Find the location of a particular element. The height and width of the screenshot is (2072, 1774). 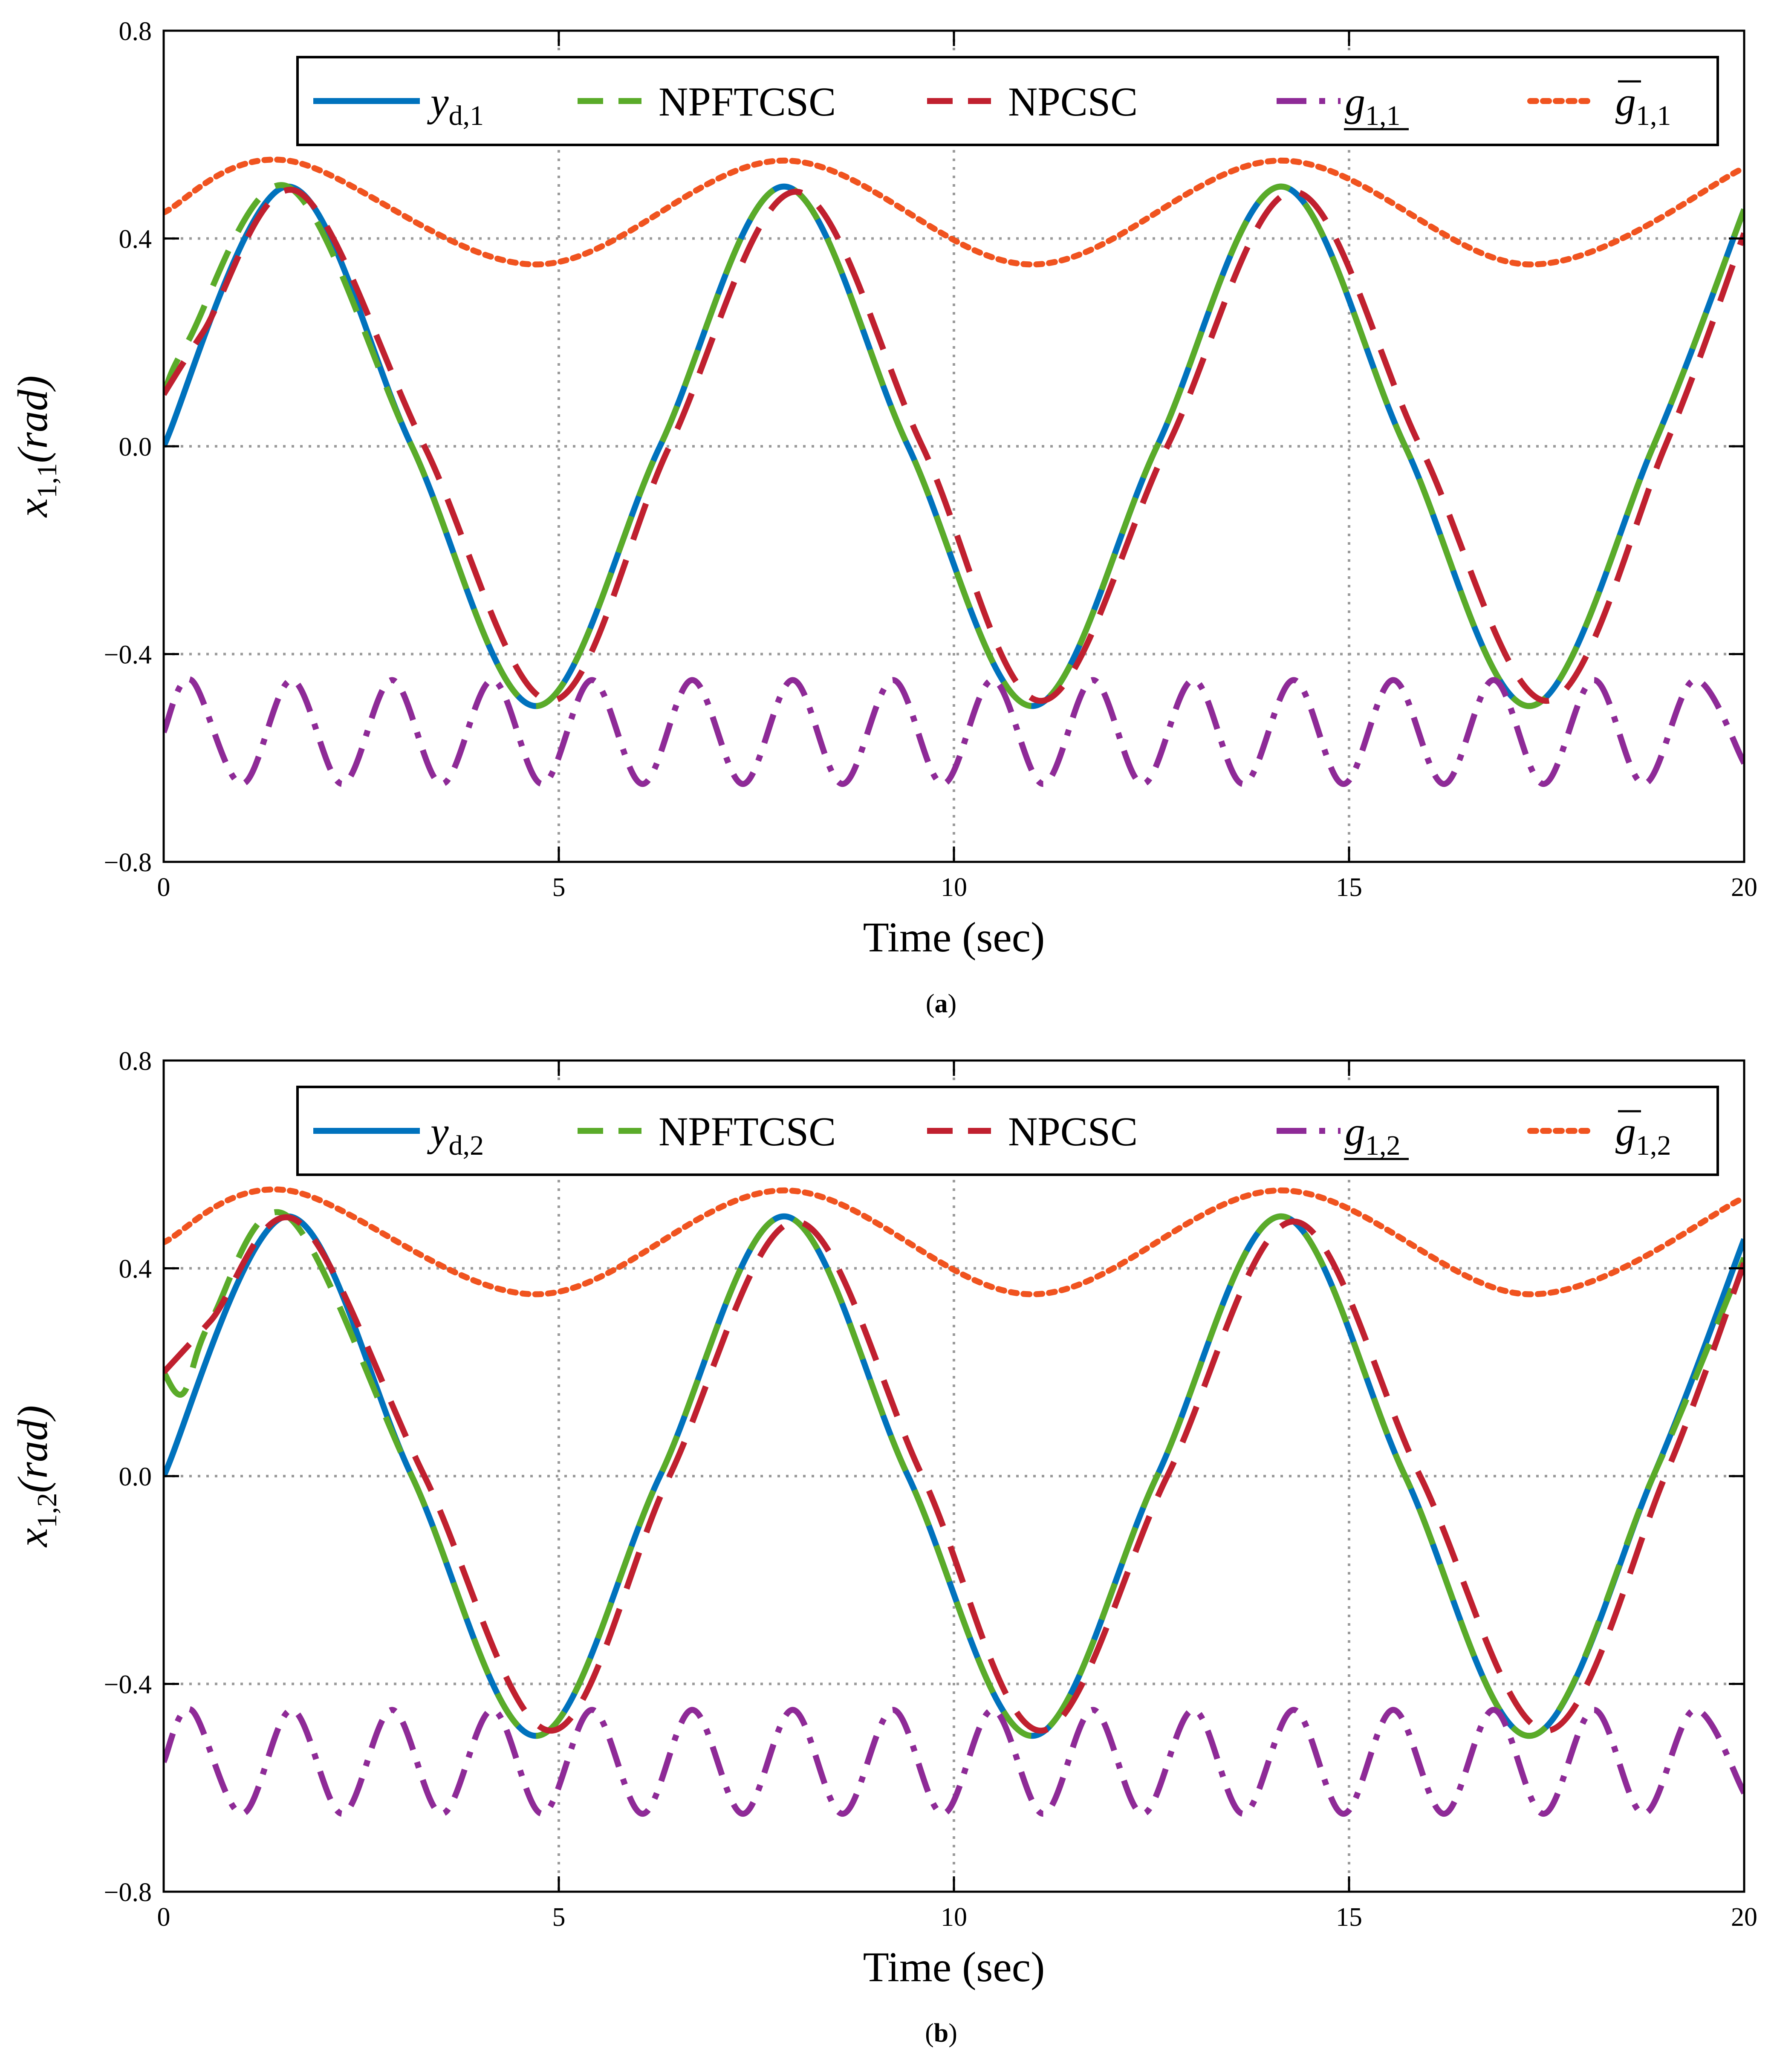

y-axis-label-sub: 1,2 is located at coordinates (47, 1510).